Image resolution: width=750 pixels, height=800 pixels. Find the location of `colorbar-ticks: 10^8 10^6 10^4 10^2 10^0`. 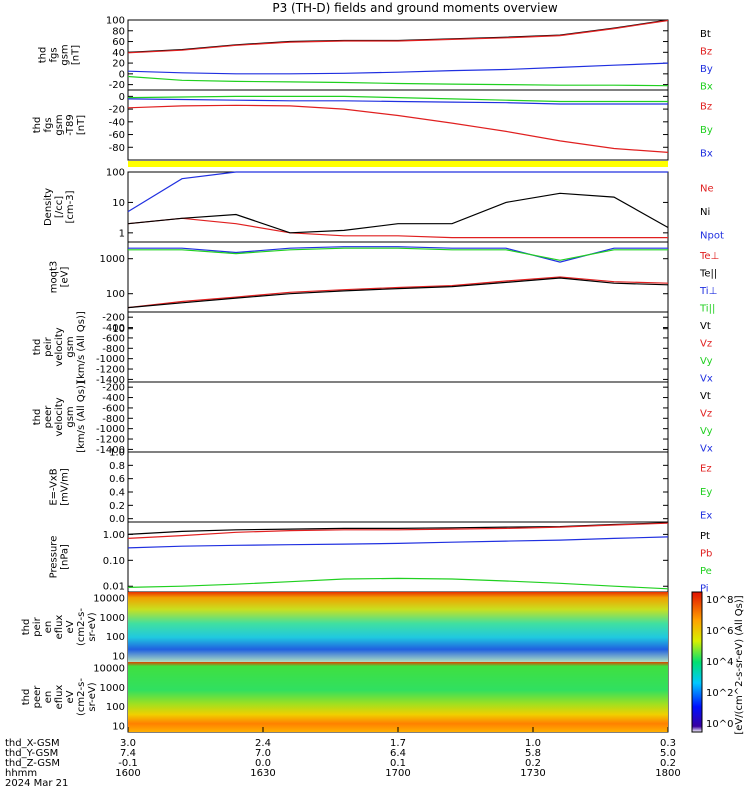

colorbar-ticks: 10^8 10^6 10^4 10^2 10^0 is located at coordinates (719, 662).